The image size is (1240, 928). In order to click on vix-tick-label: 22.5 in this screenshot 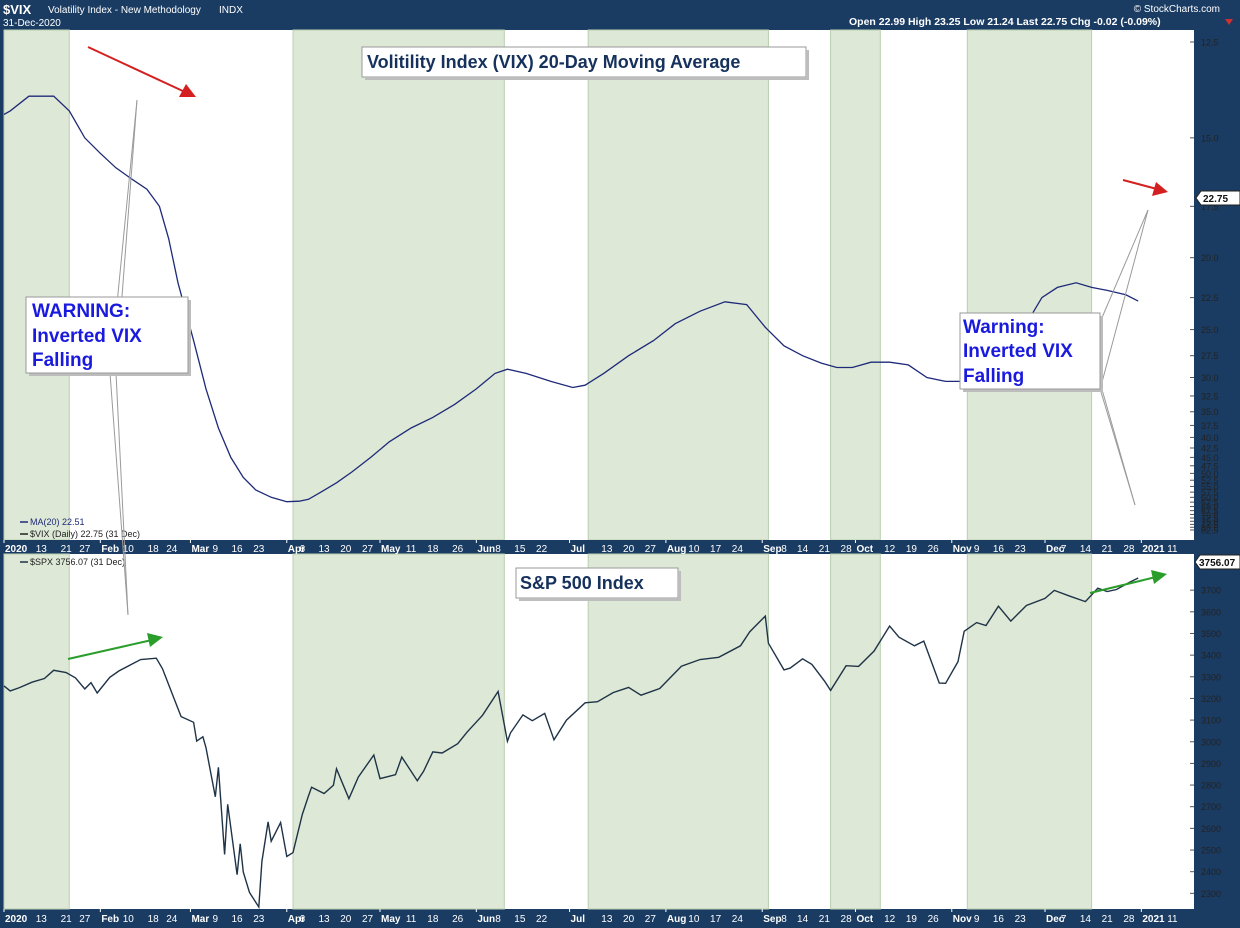, I will do `click(1210, 298)`.